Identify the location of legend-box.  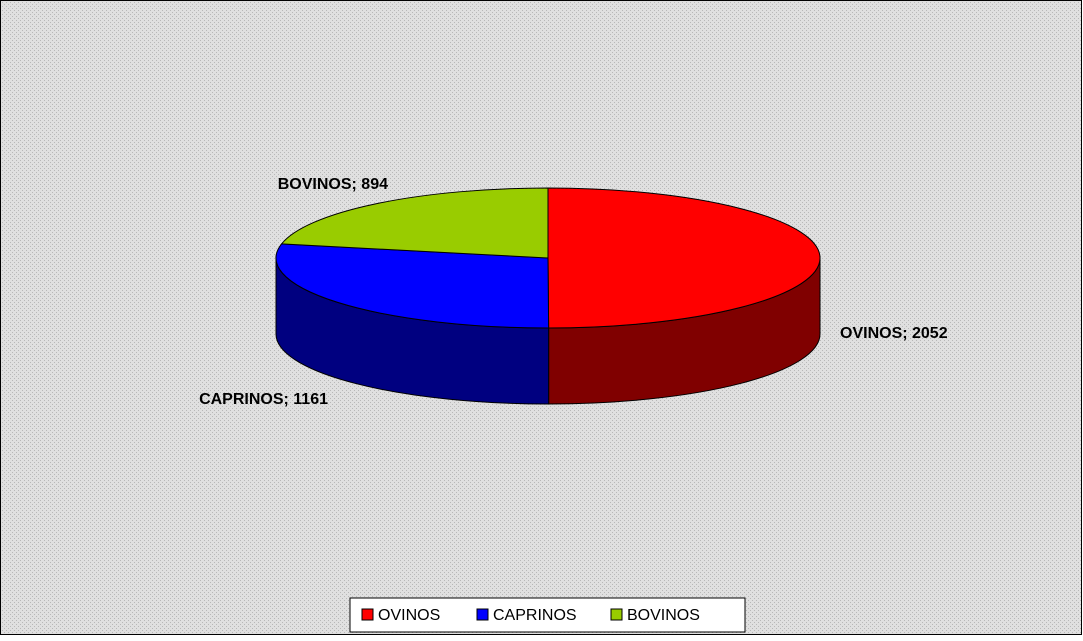
(547, 615).